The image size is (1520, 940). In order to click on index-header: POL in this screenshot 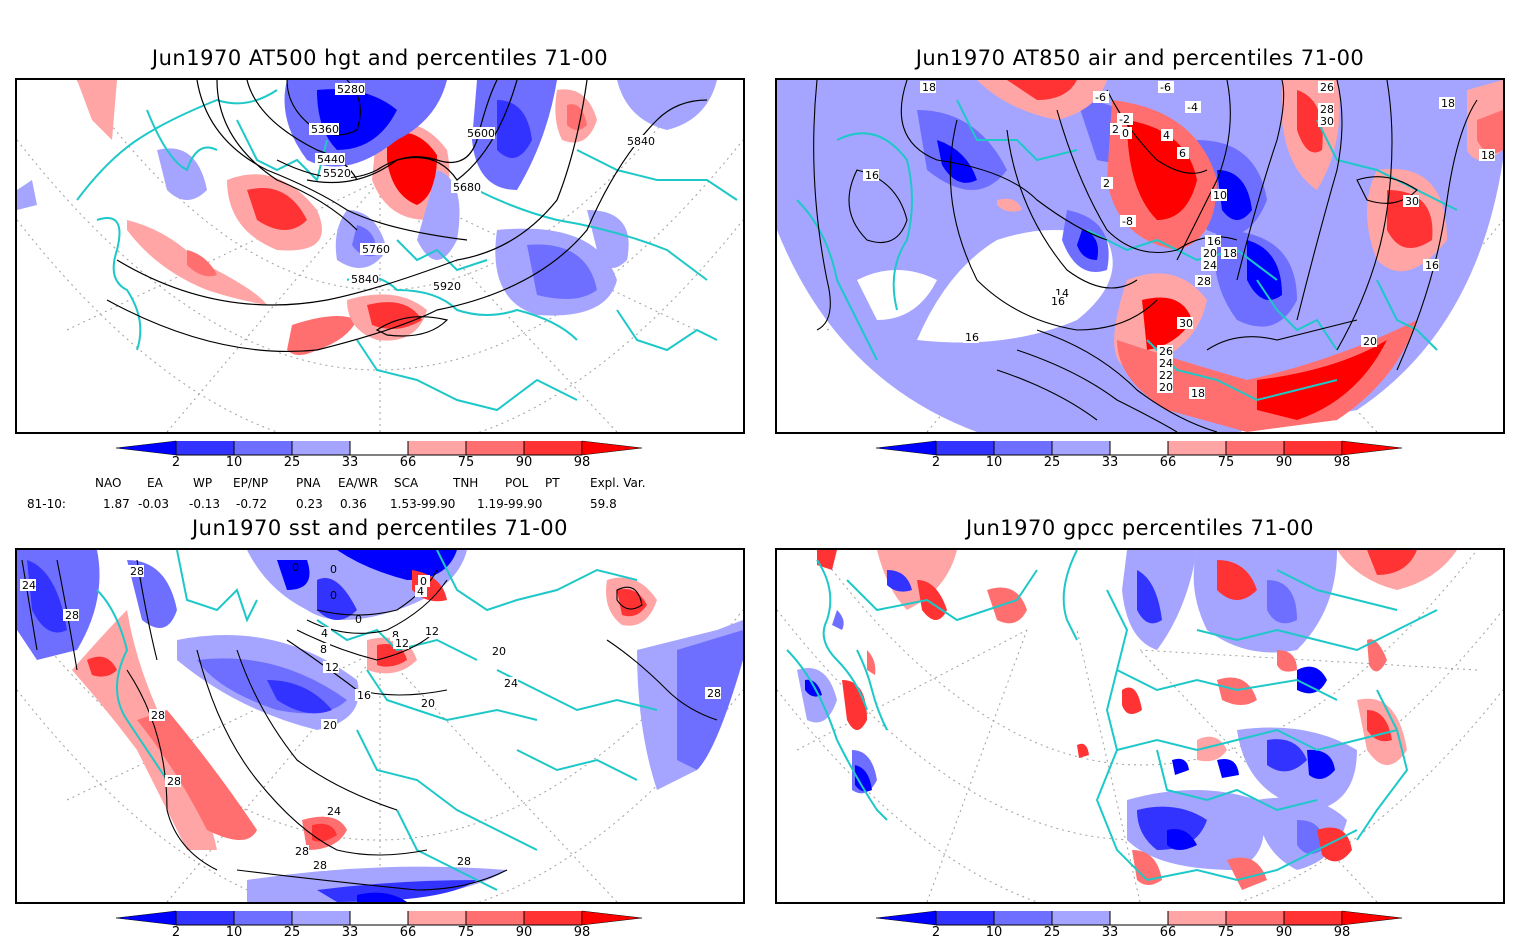, I will do `click(517, 483)`.